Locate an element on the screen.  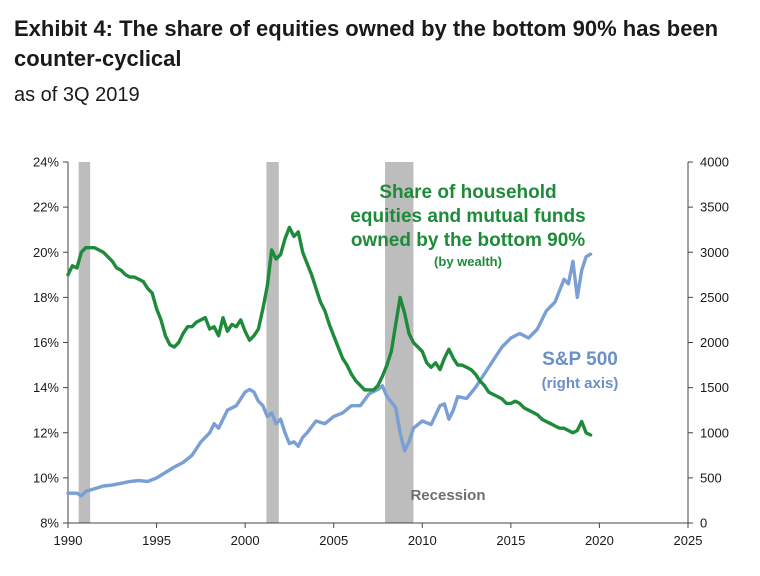
y-right-tick-label: 1000 is located at coordinates (714, 432).